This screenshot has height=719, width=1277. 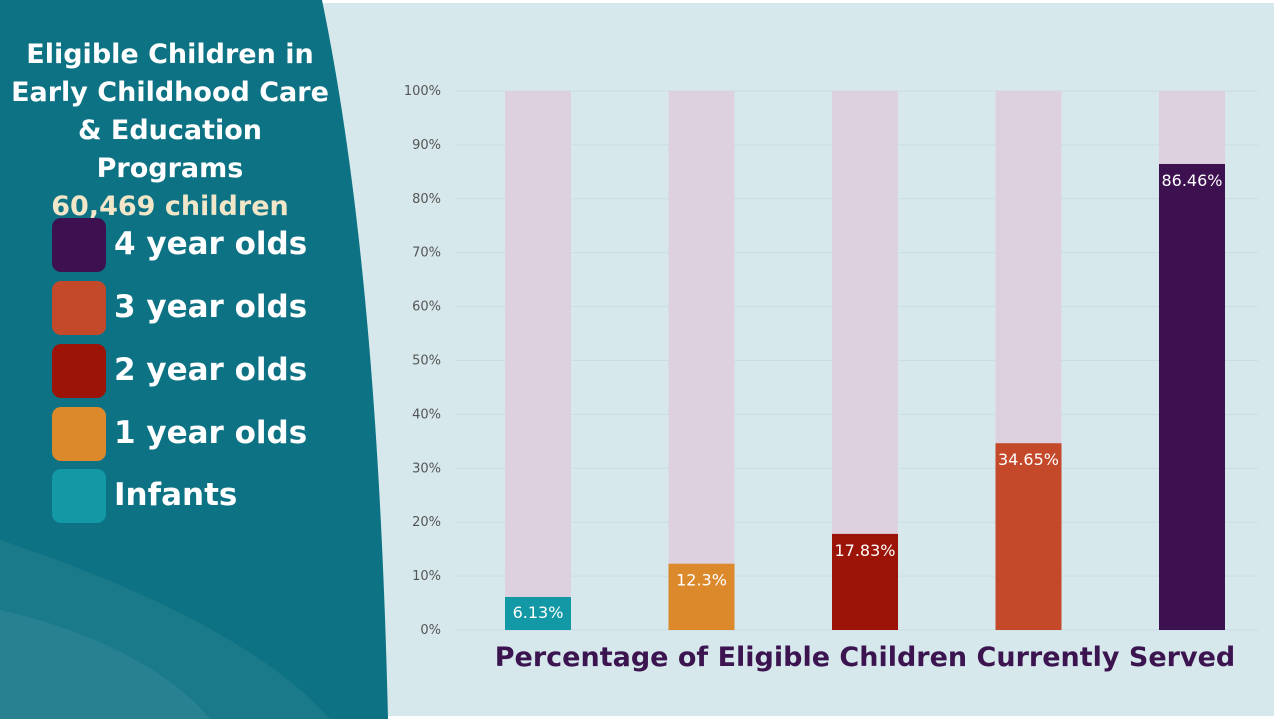 What do you see at coordinates (79, 245) in the screenshot?
I see `legend-swatch-4-year-olds` at bounding box center [79, 245].